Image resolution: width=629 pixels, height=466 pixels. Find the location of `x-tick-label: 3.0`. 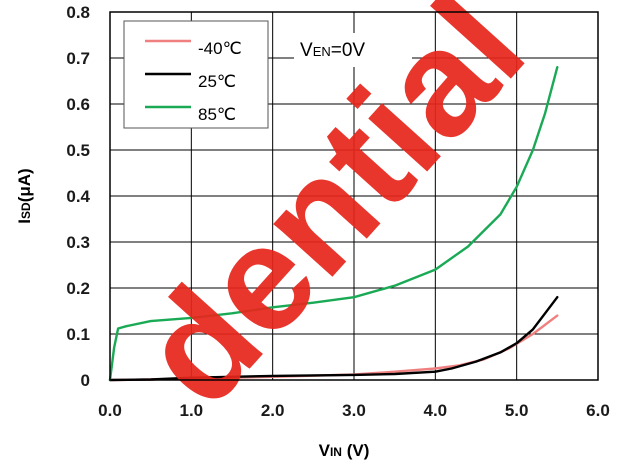

x-tick-label: 3.0 is located at coordinates (354, 410).